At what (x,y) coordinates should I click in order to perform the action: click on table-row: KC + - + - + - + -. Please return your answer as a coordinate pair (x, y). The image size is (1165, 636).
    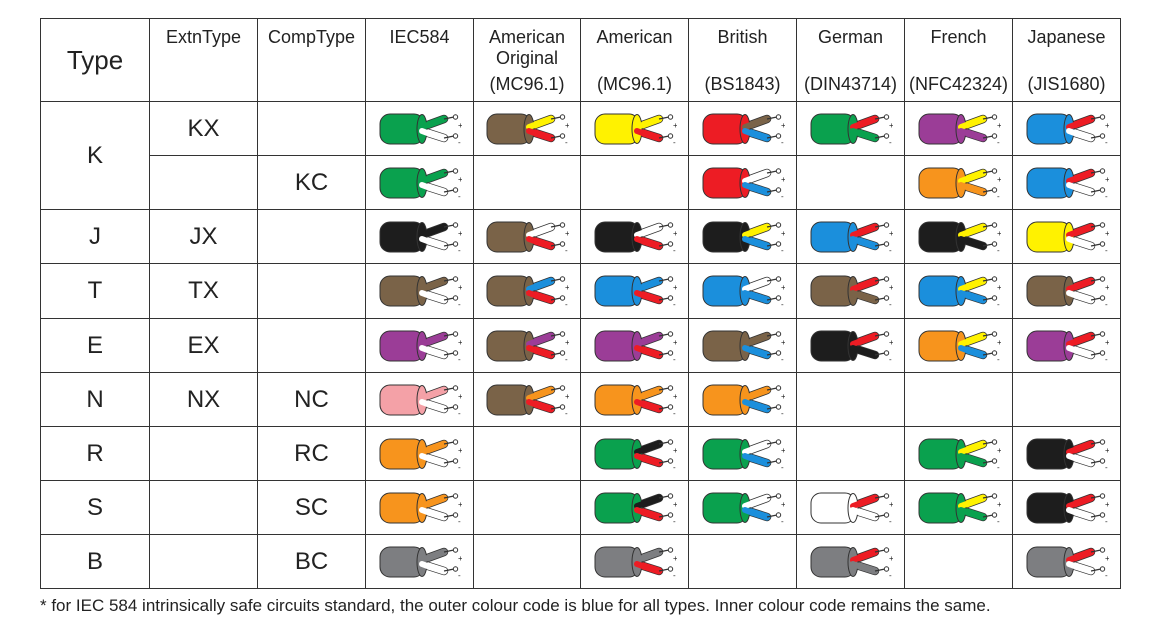
    Looking at the image, I should click on (581, 182).